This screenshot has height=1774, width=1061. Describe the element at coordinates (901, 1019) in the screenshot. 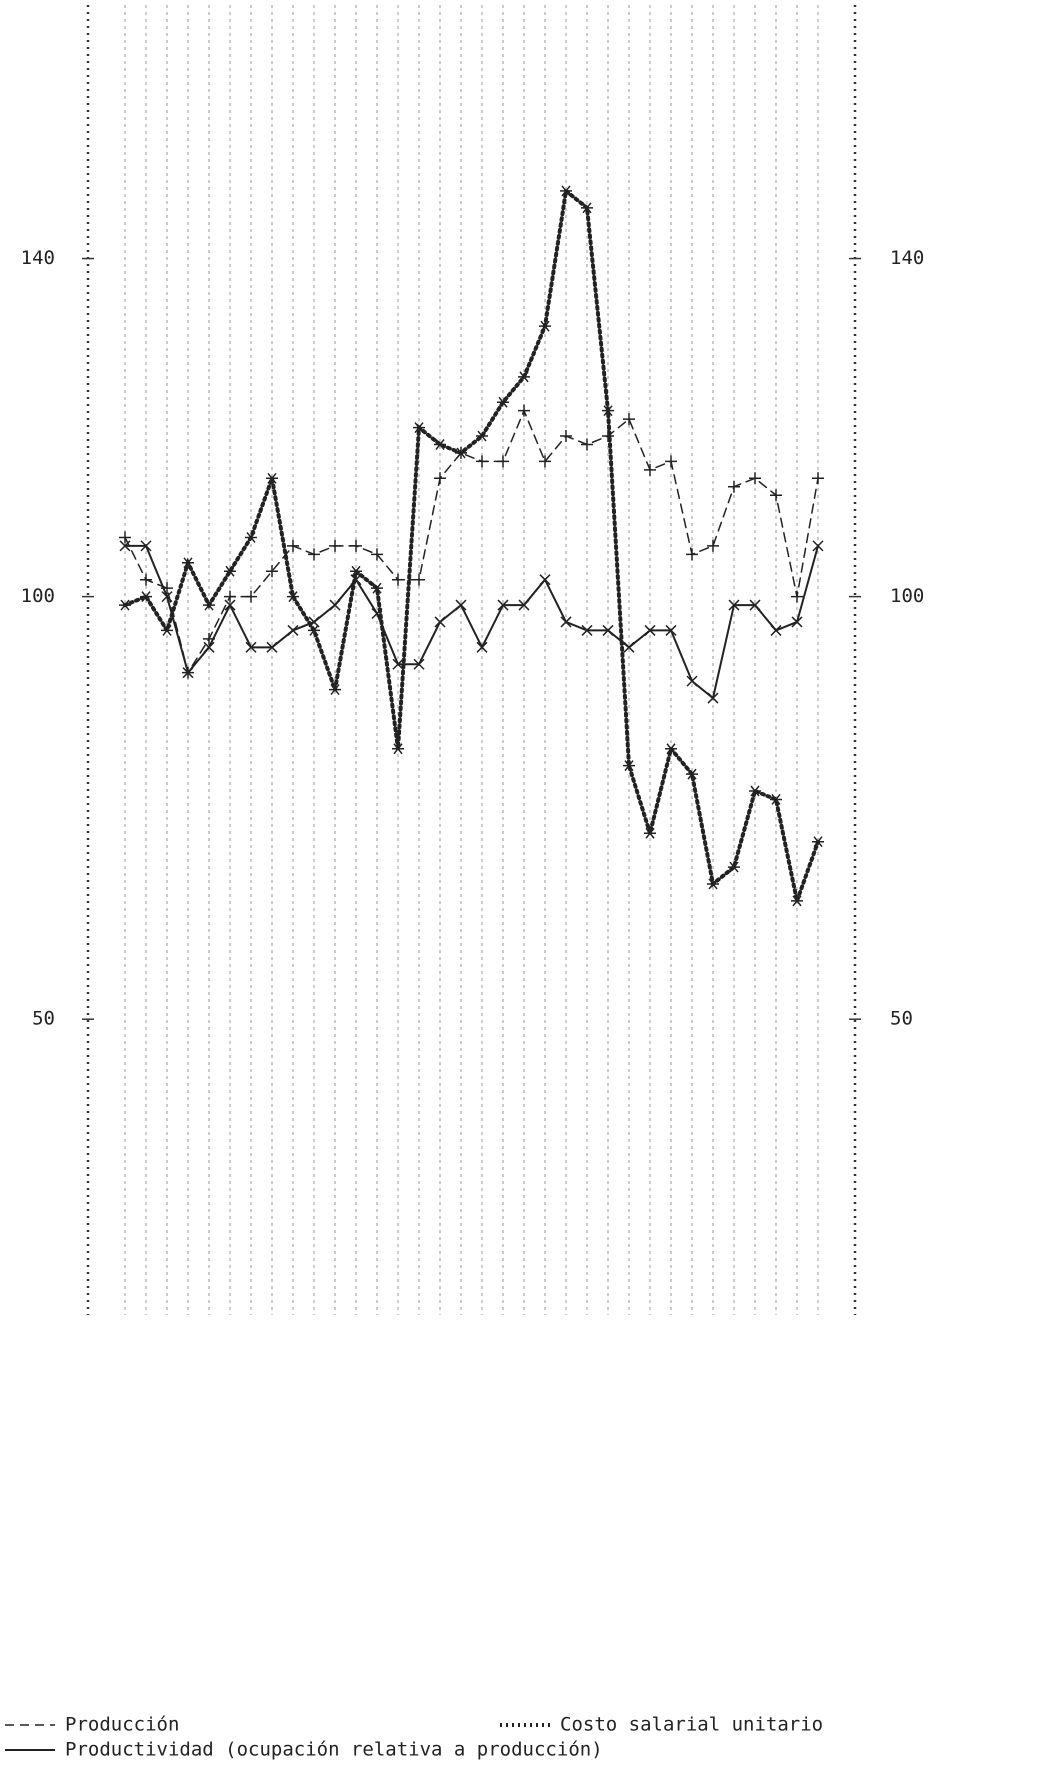

I see `y-tick-label-right: 50` at that location.